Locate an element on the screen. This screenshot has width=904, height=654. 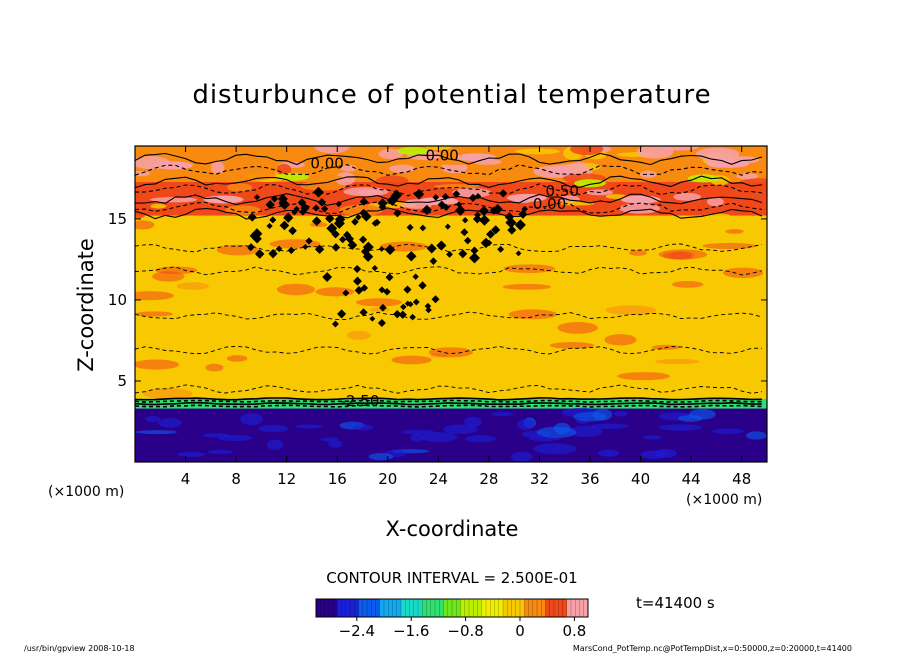
time-label: t=41400 s is located at coordinates (675, 603).